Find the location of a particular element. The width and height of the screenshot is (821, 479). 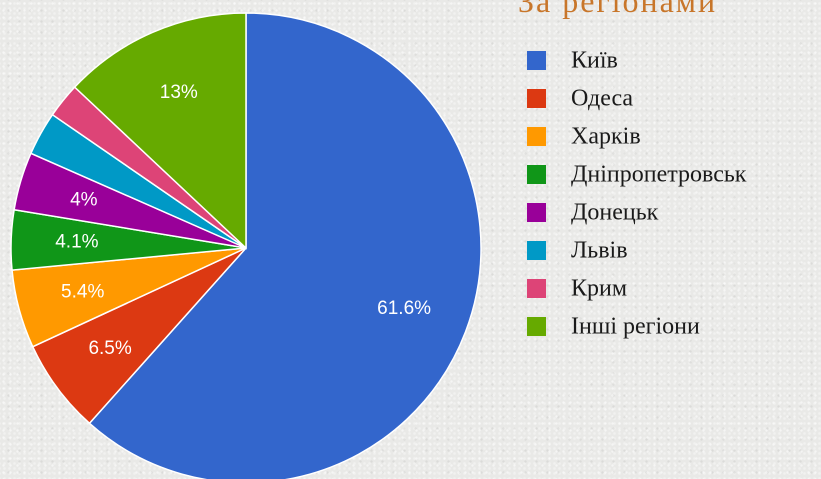

legend-item-3: Дніпропетровськ is located at coordinates (637, 175).